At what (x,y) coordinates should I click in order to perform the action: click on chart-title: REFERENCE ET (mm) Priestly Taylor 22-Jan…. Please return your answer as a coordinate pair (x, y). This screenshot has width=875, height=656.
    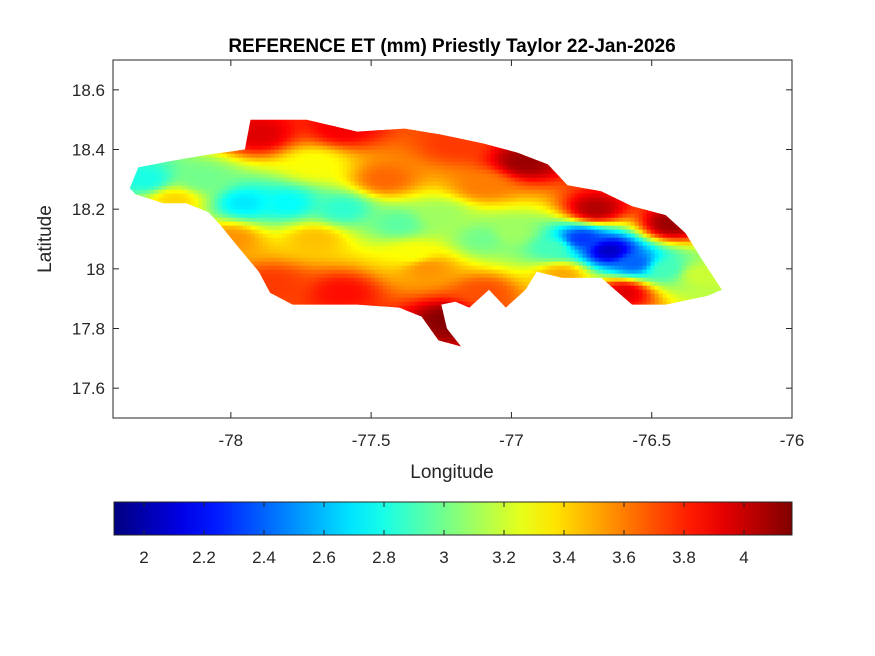
    Looking at the image, I should click on (451, 46).